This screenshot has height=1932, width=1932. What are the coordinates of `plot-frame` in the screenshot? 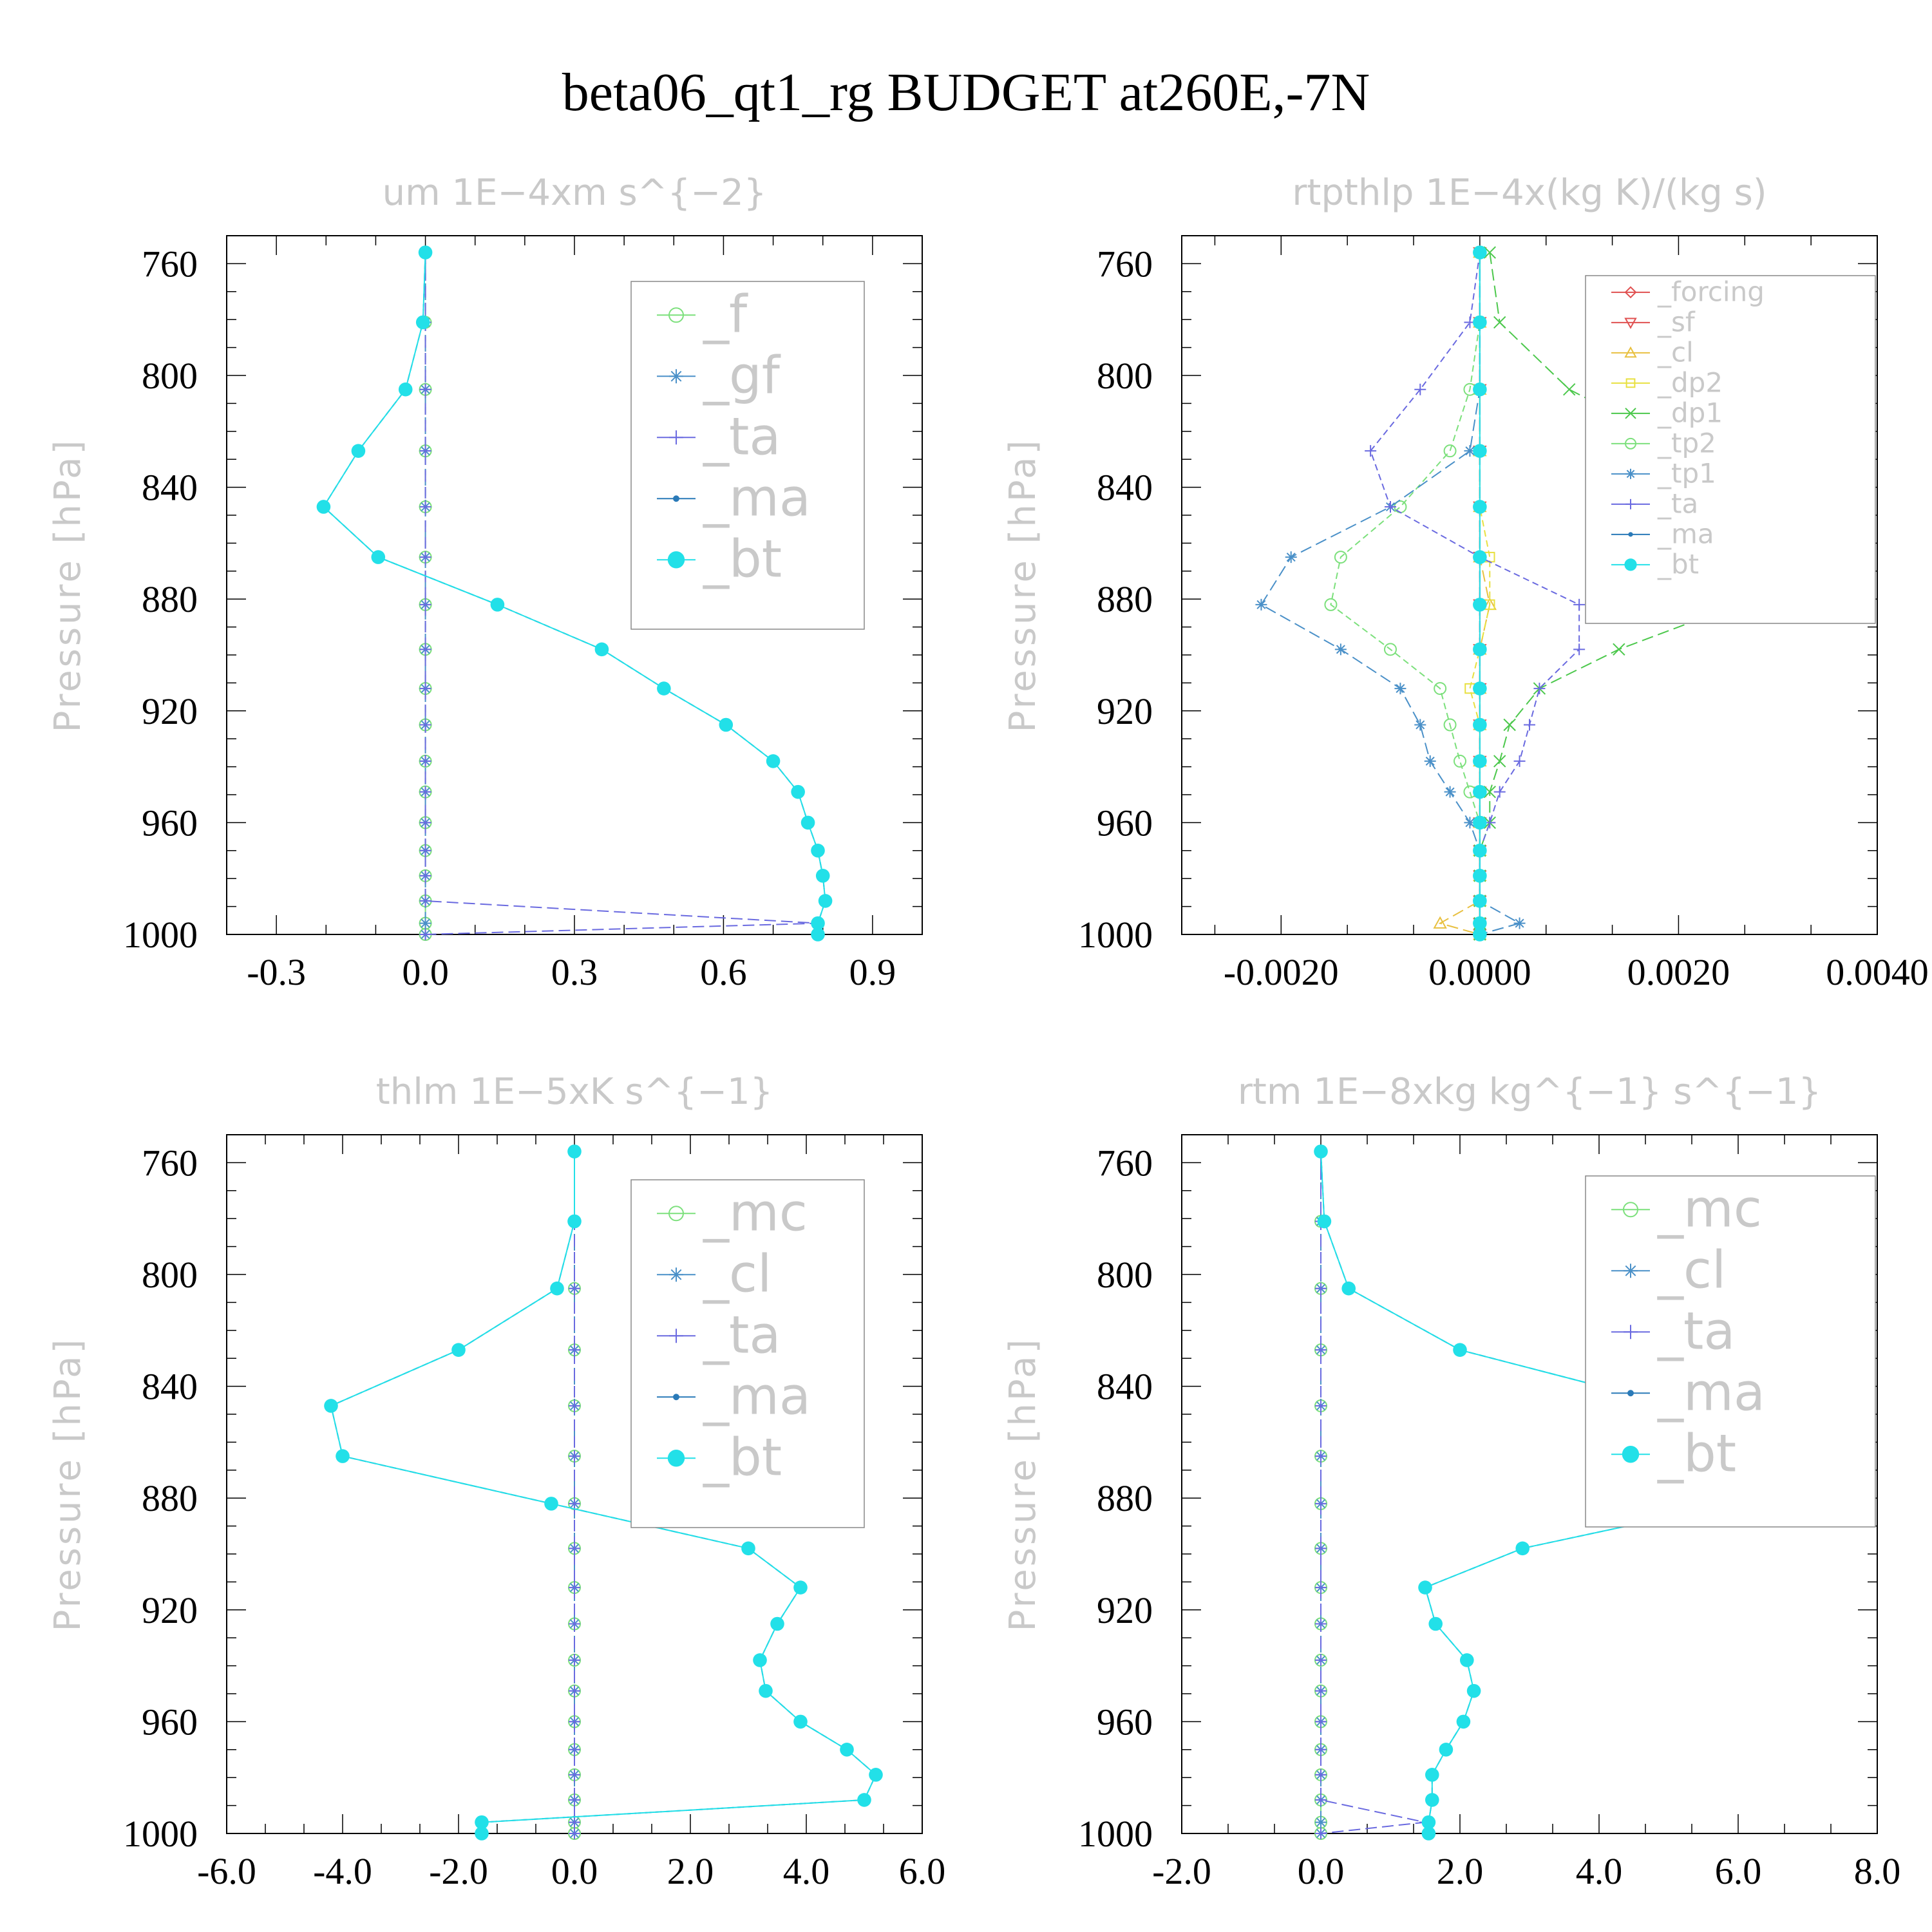 It's located at (1529, 585).